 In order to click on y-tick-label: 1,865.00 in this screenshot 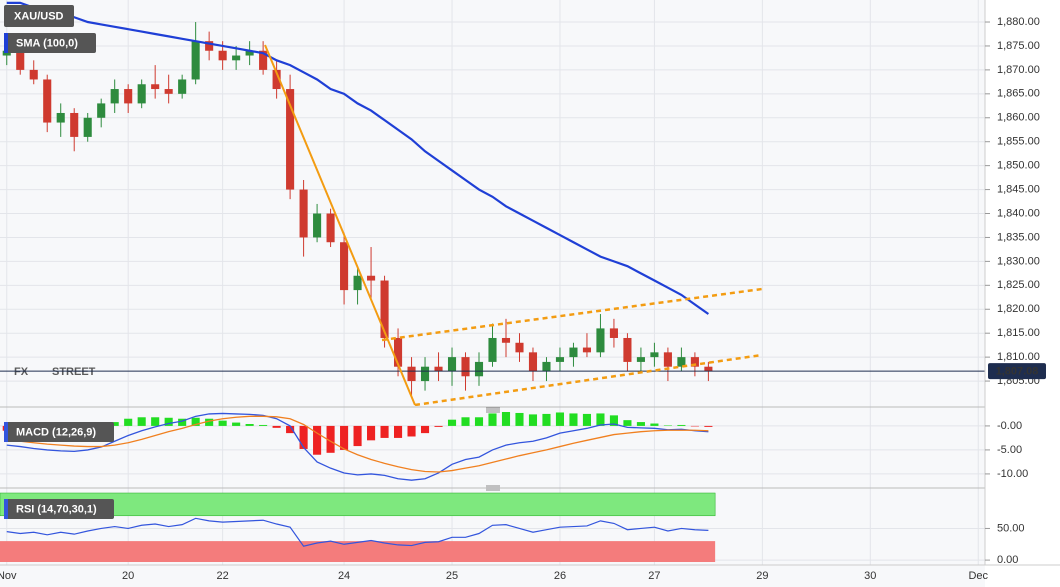, I will do `click(1018, 94)`.